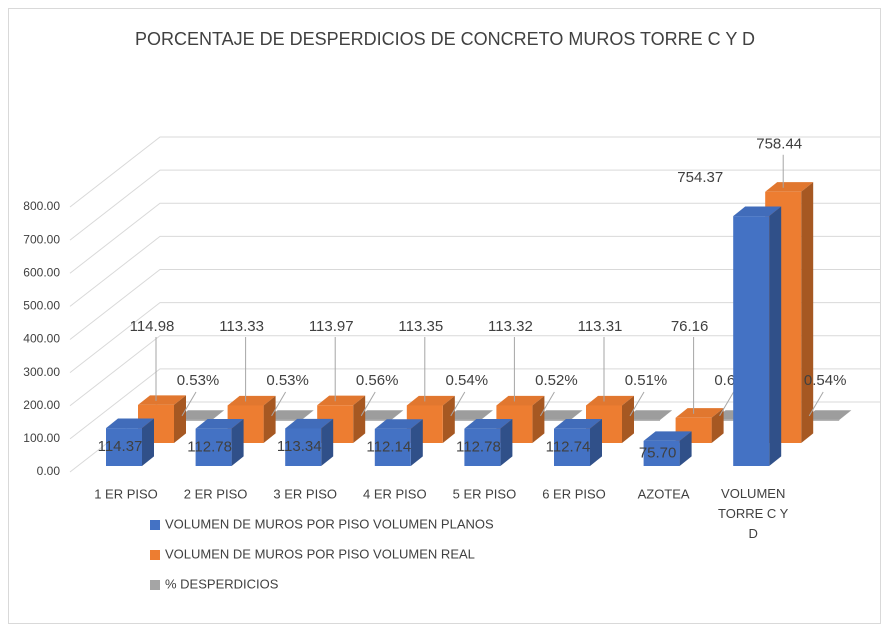  I want to click on data-label: 0.52%, so click(556, 380).